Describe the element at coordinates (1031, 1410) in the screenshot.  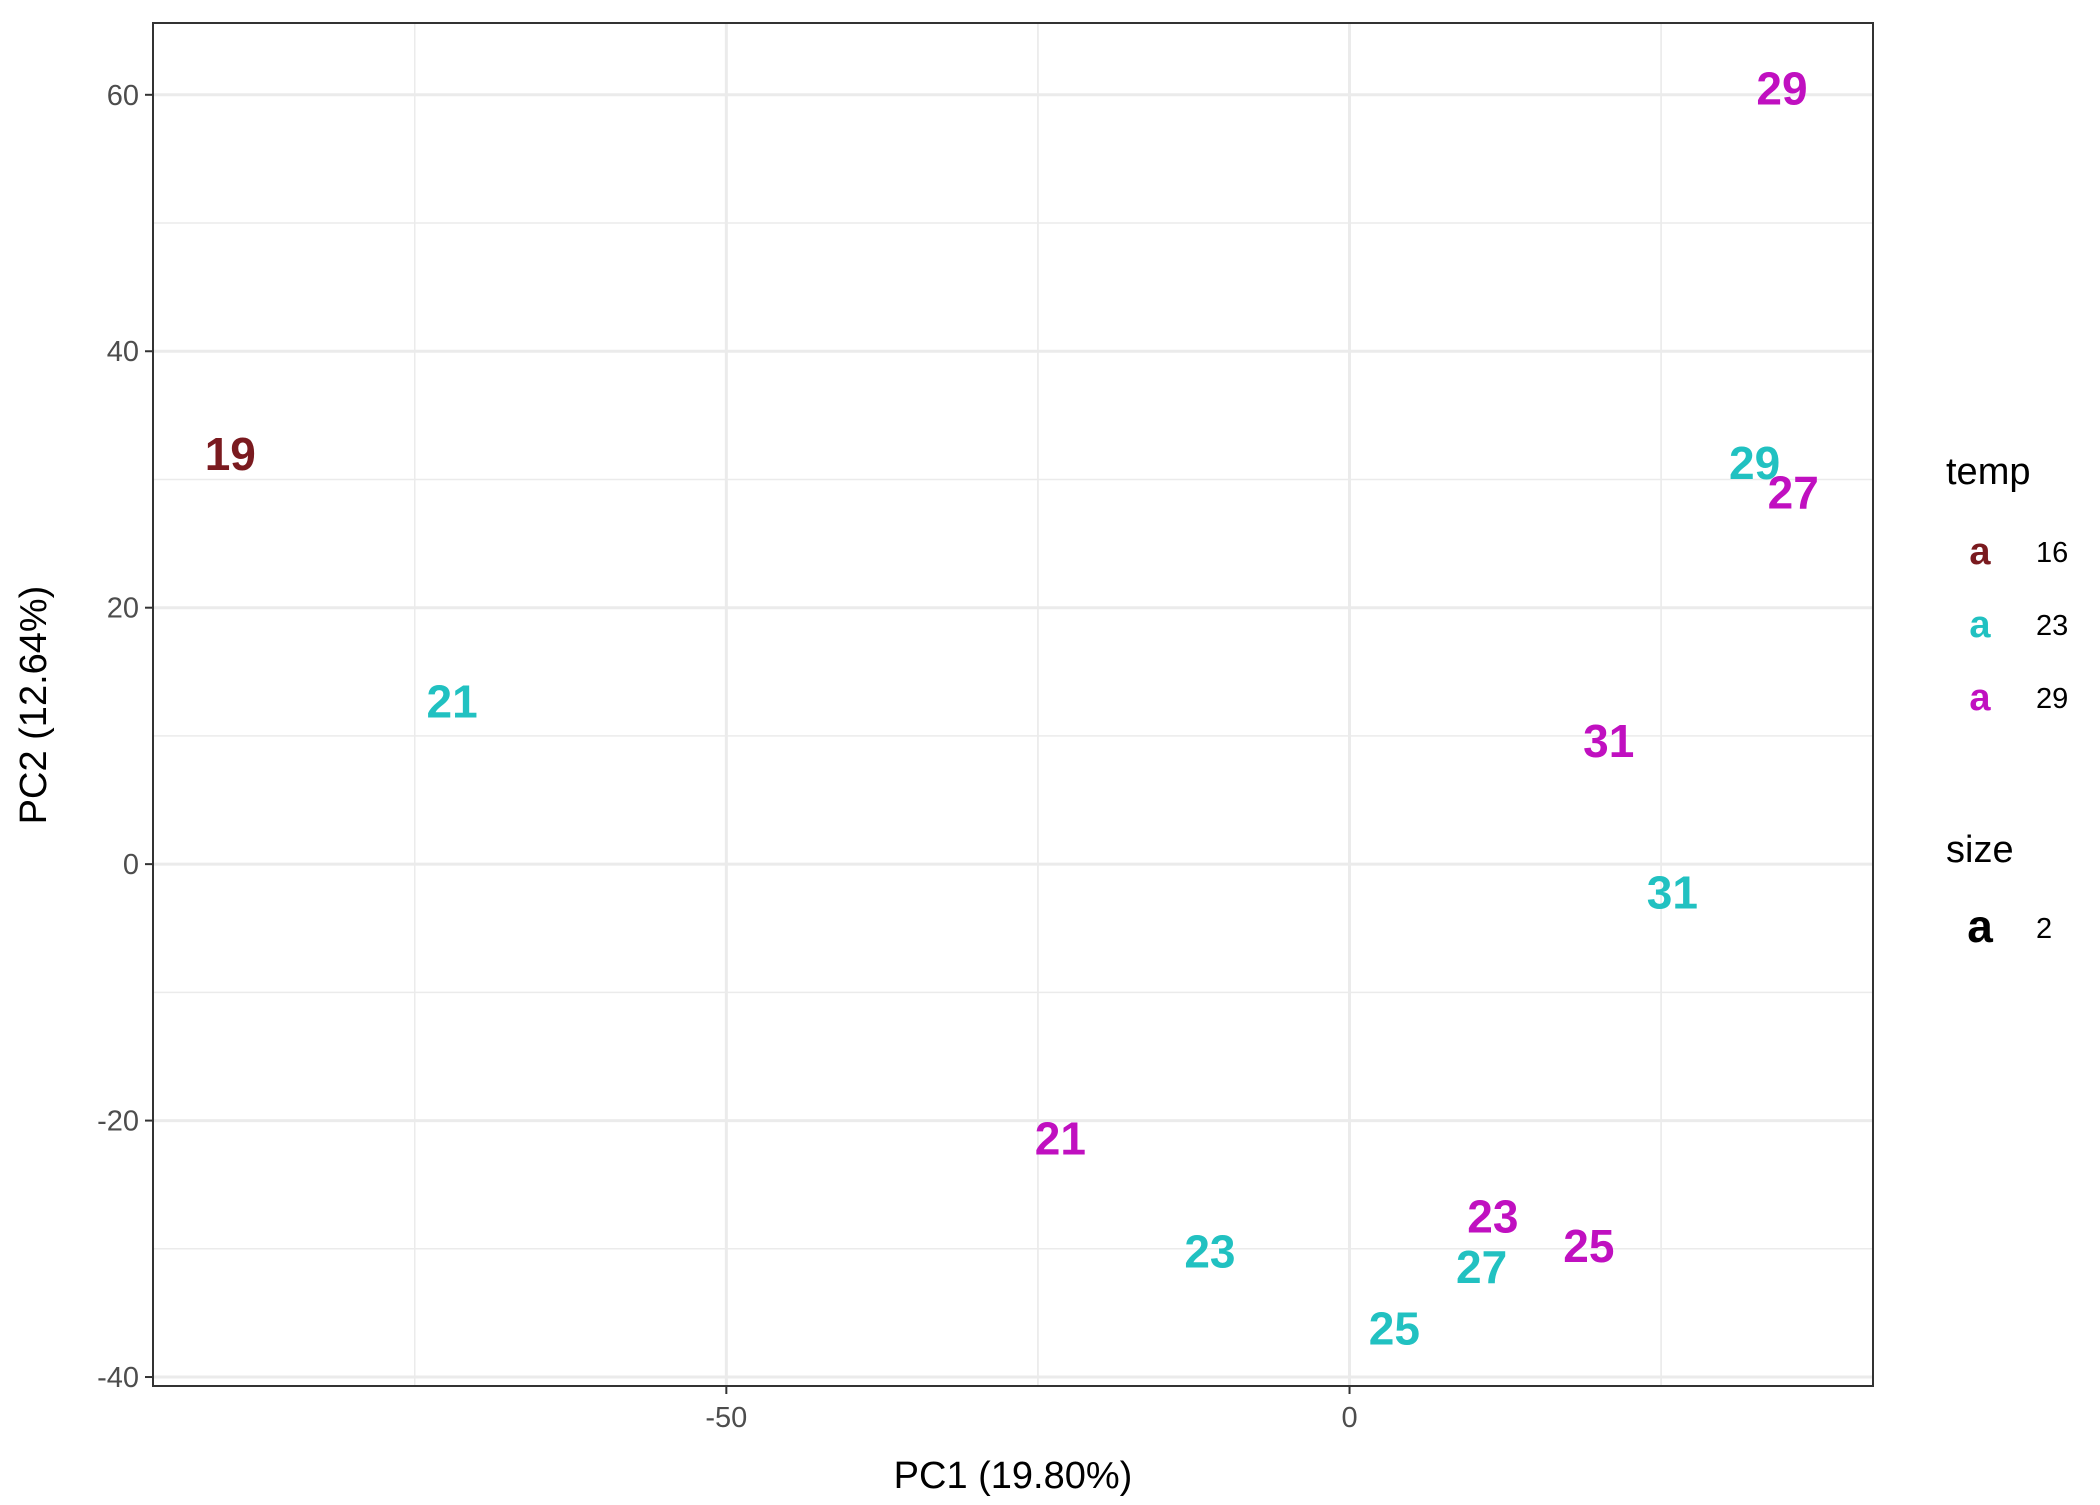
I see `x-axis: -50 0` at that location.